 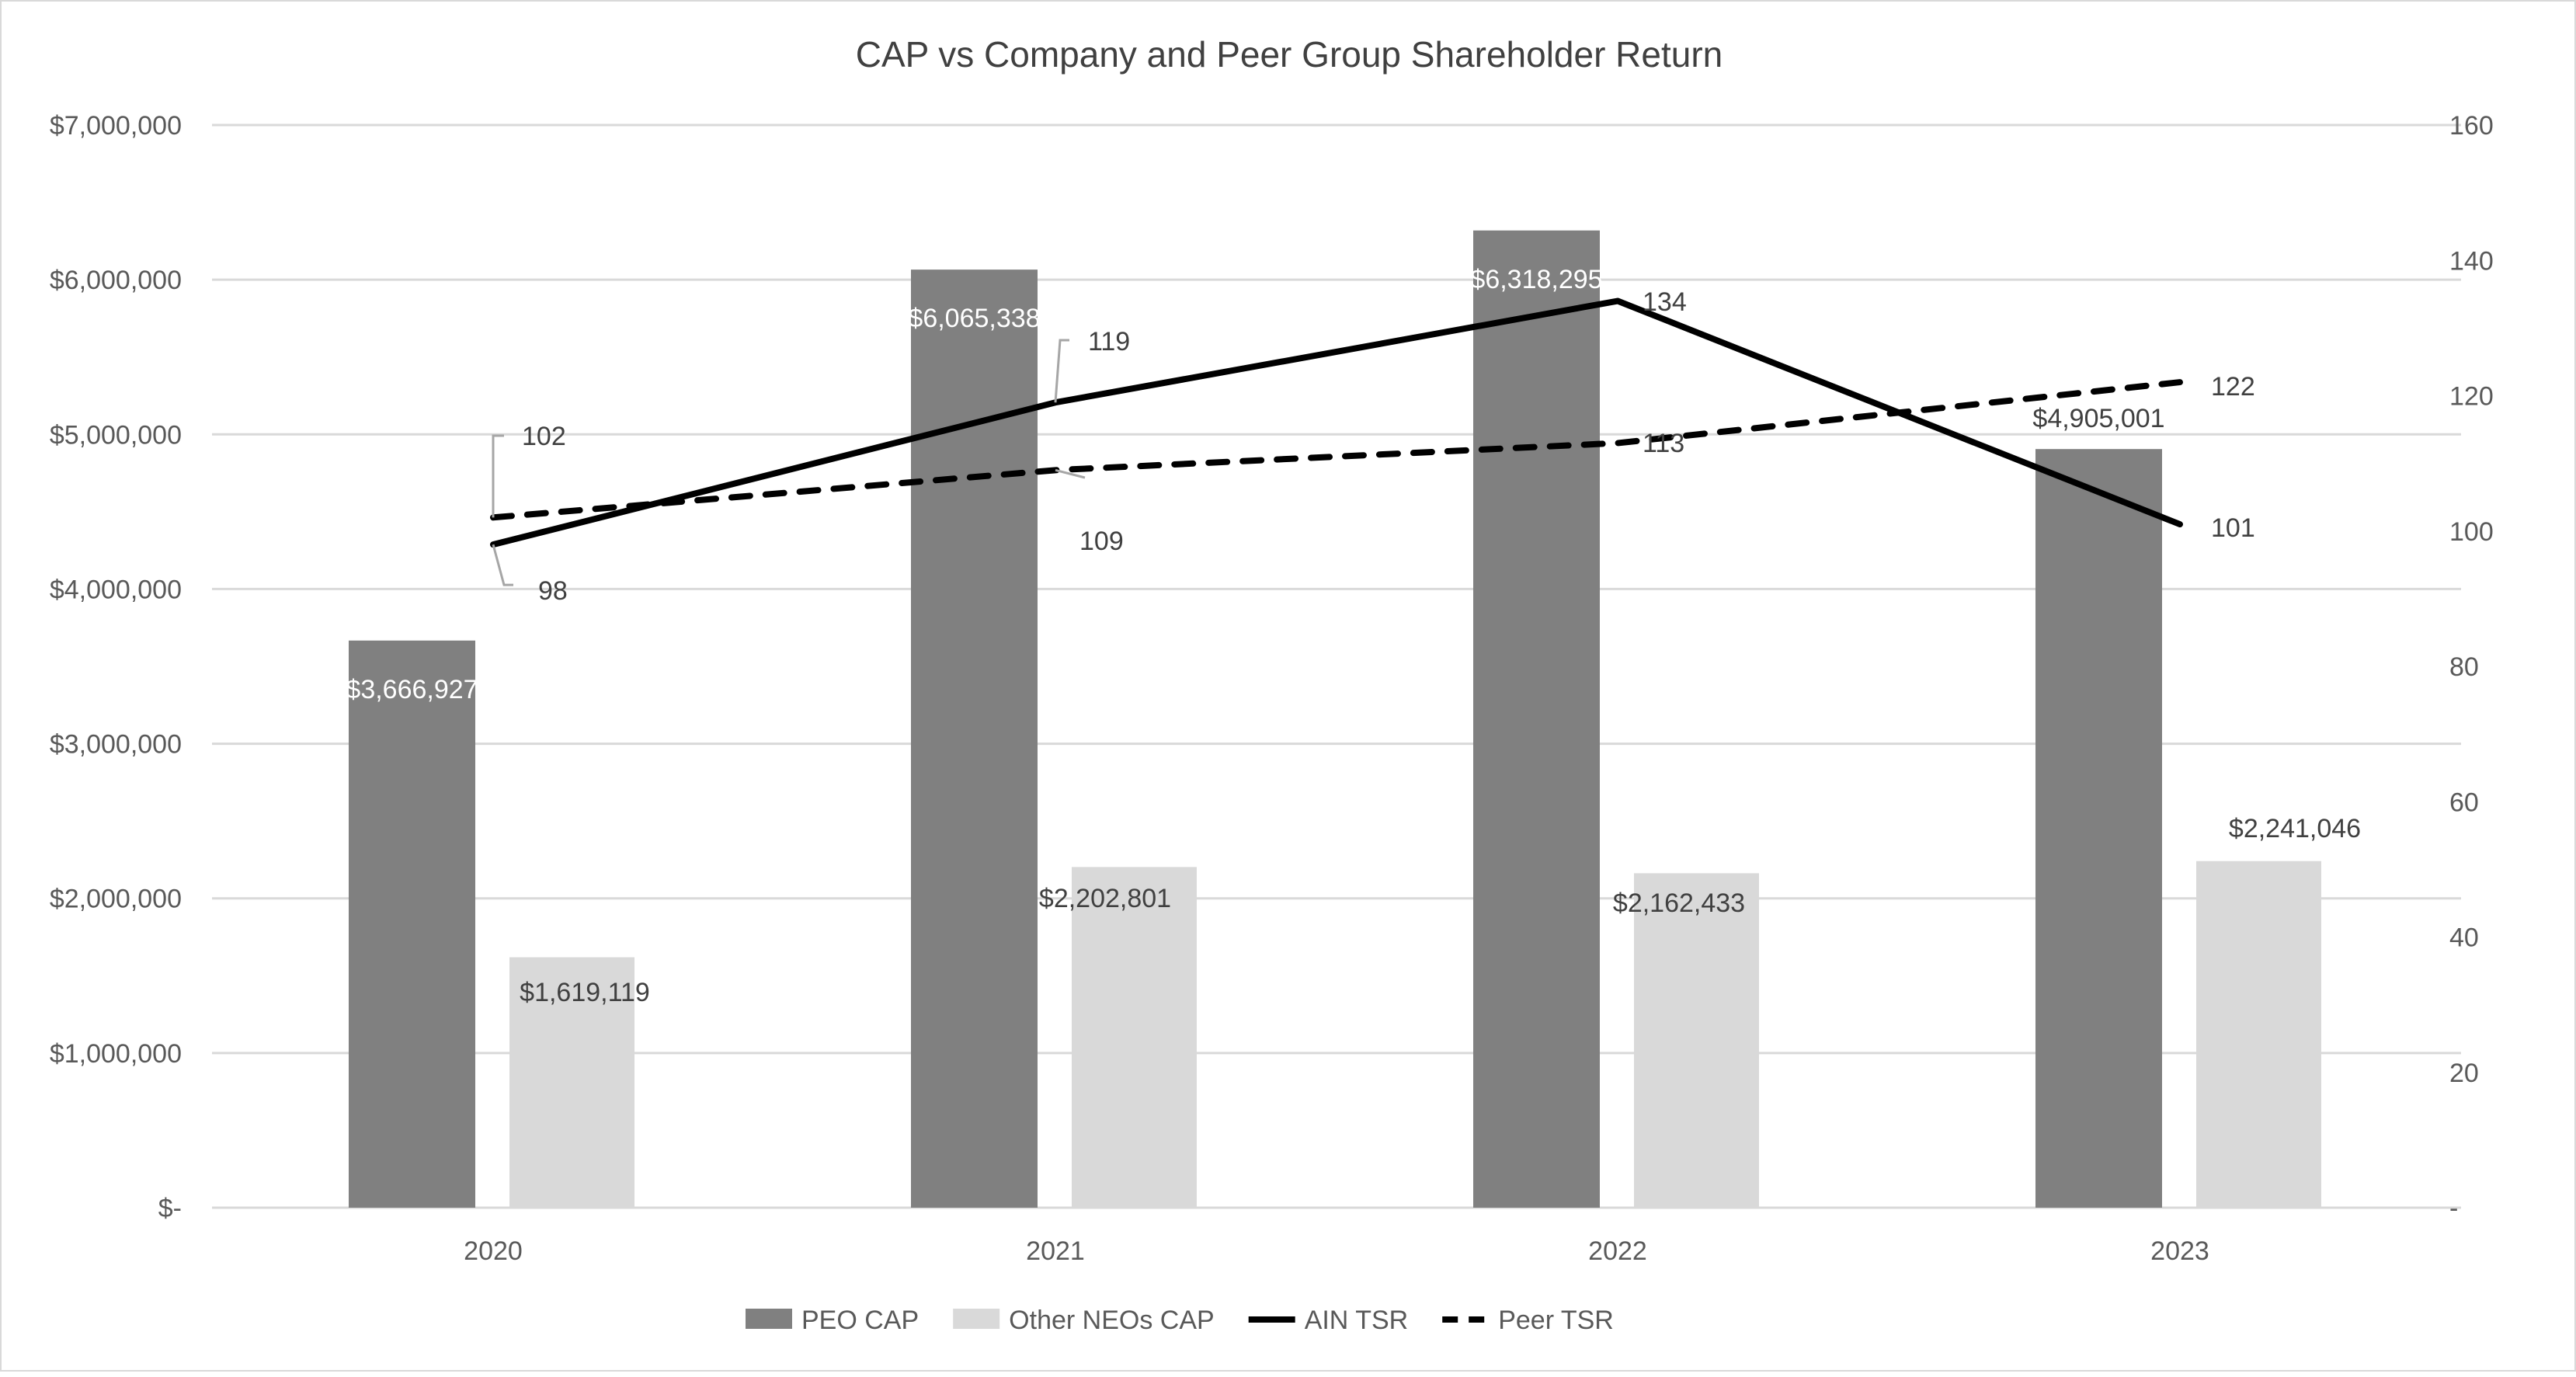 I want to click on line-data-label: 122, so click(x=2233, y=387).